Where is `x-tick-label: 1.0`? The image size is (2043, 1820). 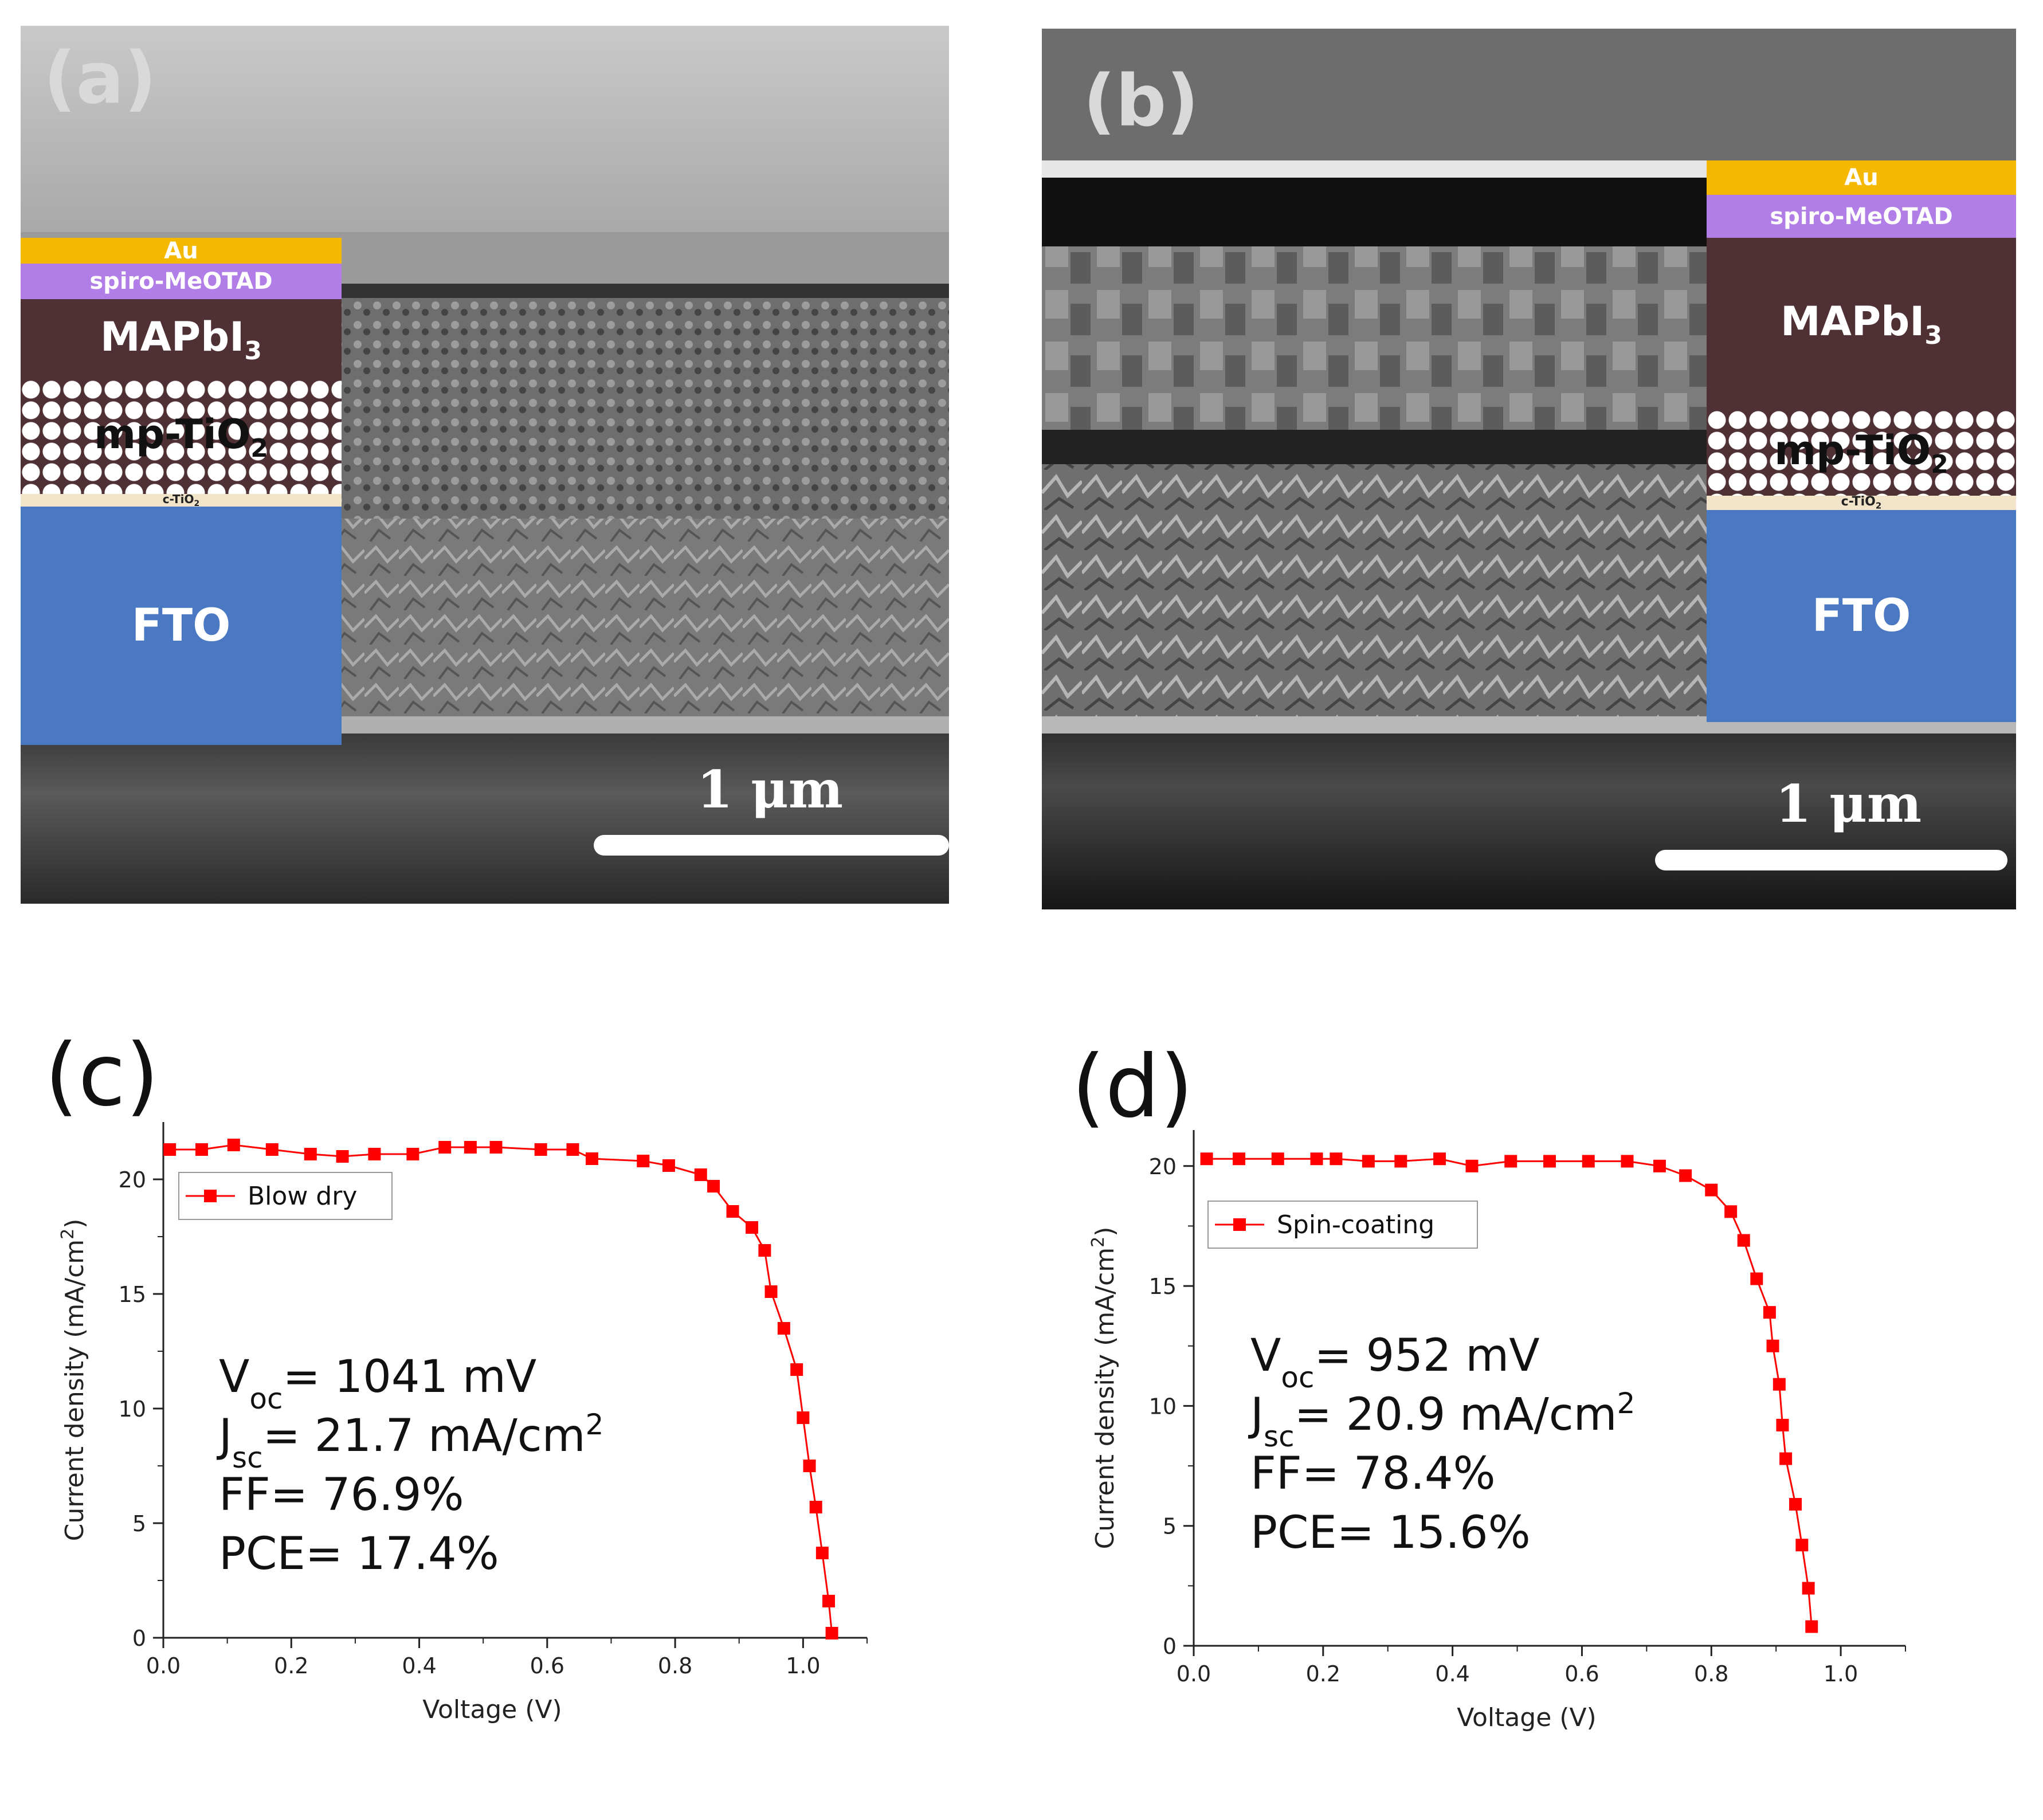
x-tick-label: 1.0 is located at coordinates (1841, 1673).